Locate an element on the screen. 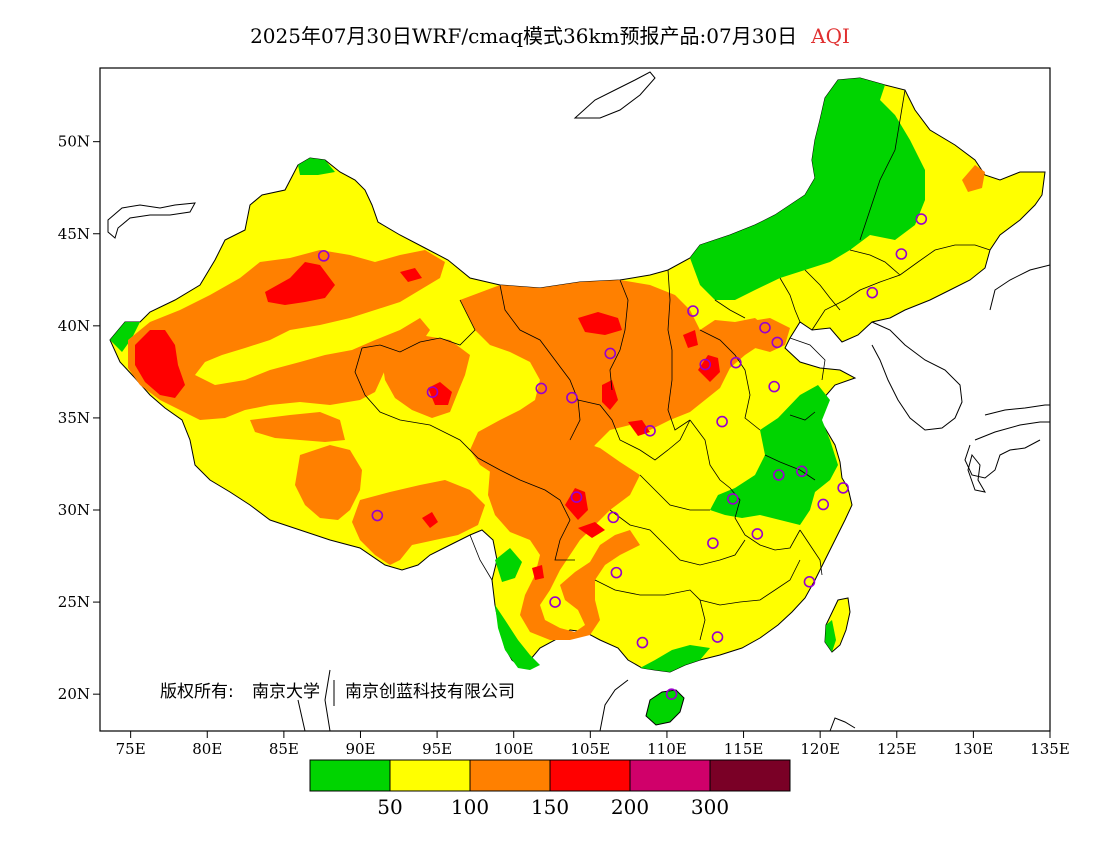 Image resolution: width=1100 pixels, height=850 pixels. indochina-outline is located at coordinates (463, 700).